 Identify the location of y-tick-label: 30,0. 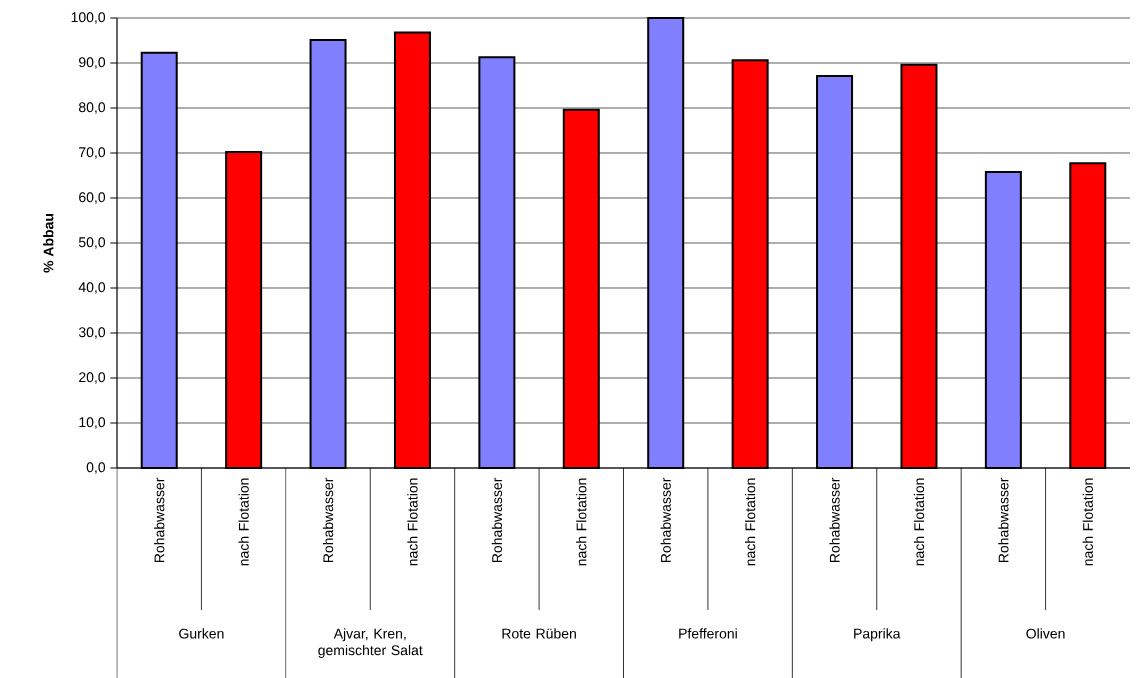
(92, 333).